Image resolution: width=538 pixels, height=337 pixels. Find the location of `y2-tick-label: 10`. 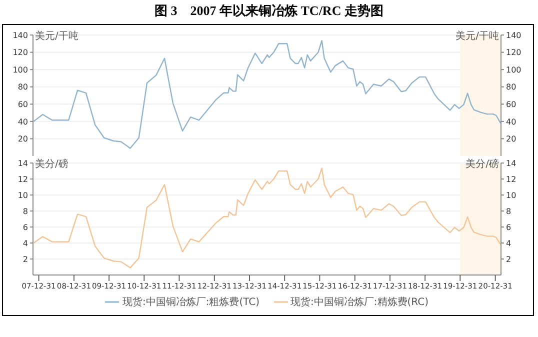

y2-tick-label: 10 is located at coordinates (511, 195).